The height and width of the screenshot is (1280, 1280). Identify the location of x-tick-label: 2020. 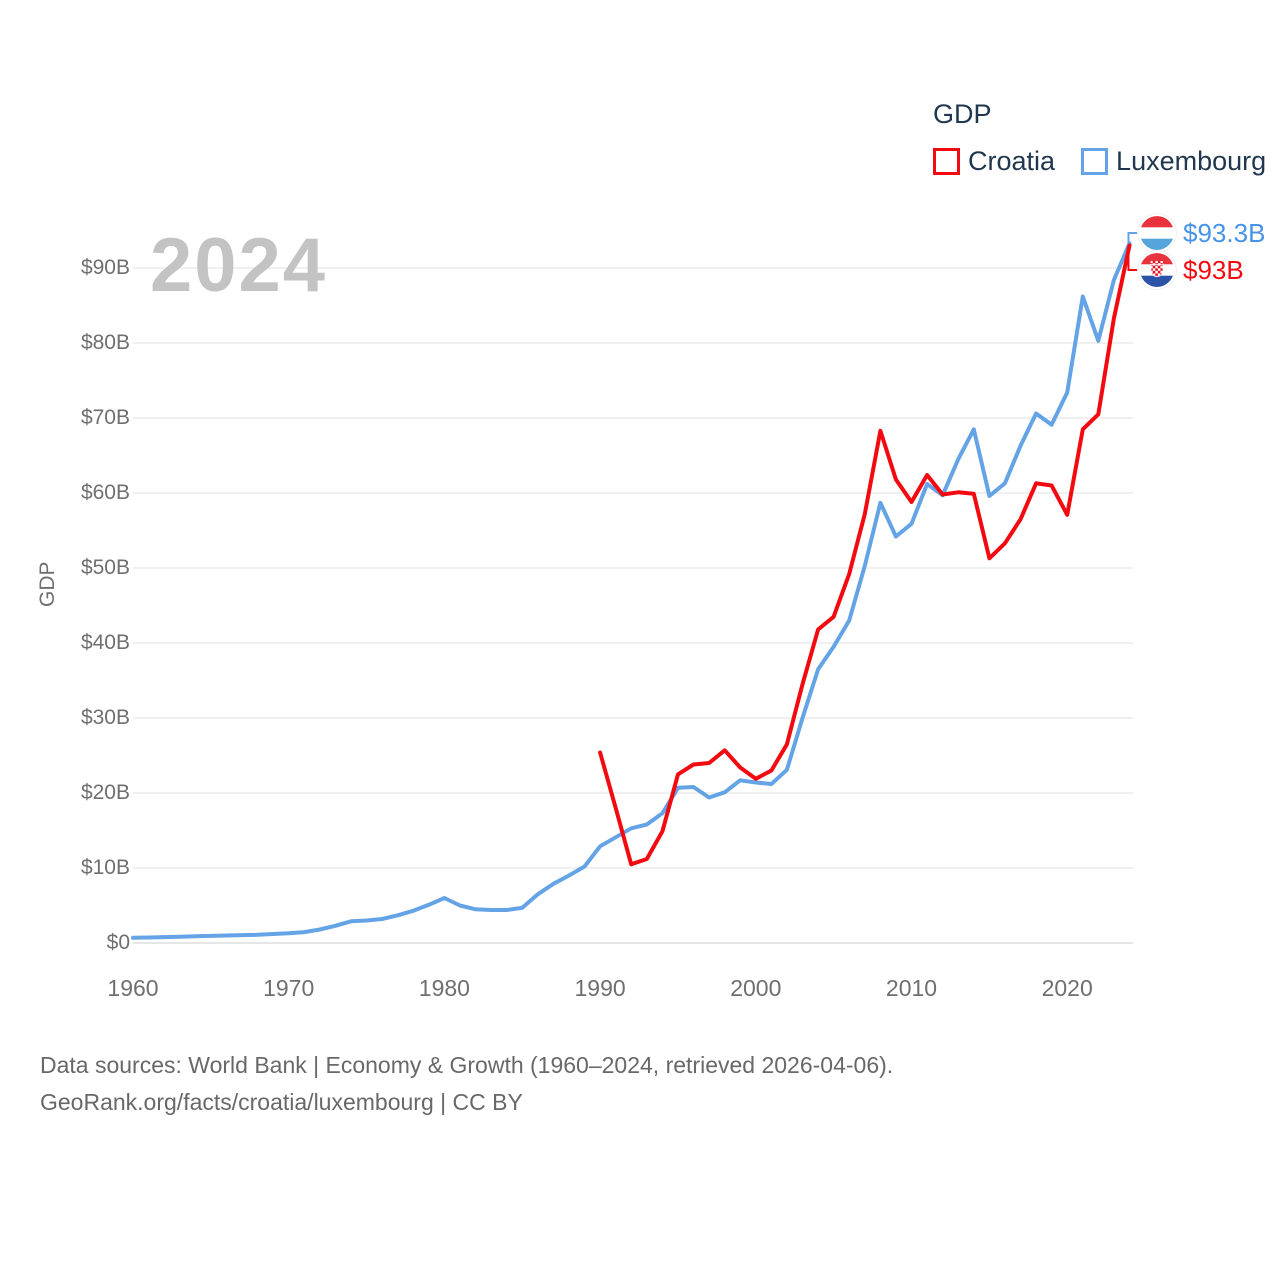
(1067, 988).